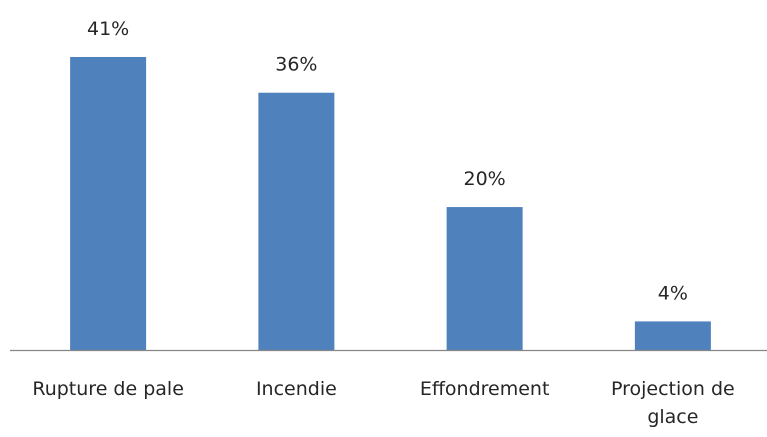  What do you see at coordinates (485, 179) in the screenshot?
I see `data-label: 20%` at bounding box center [485, 179].